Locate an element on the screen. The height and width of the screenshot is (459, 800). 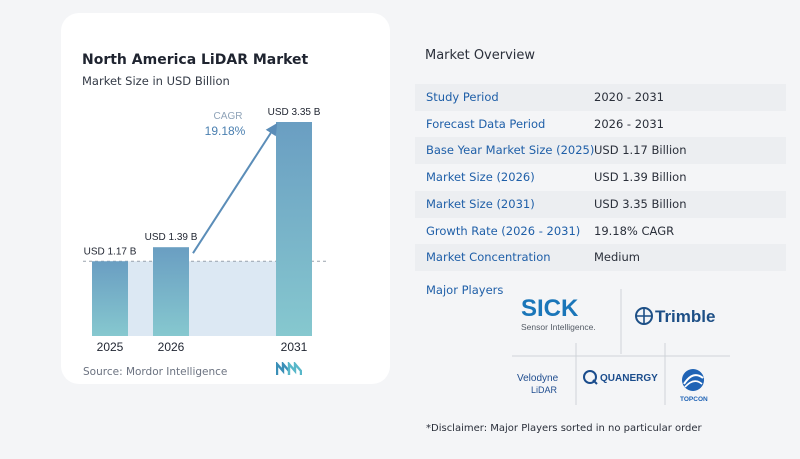
cagr-label: CAGR is located at coordinates (228, 116).